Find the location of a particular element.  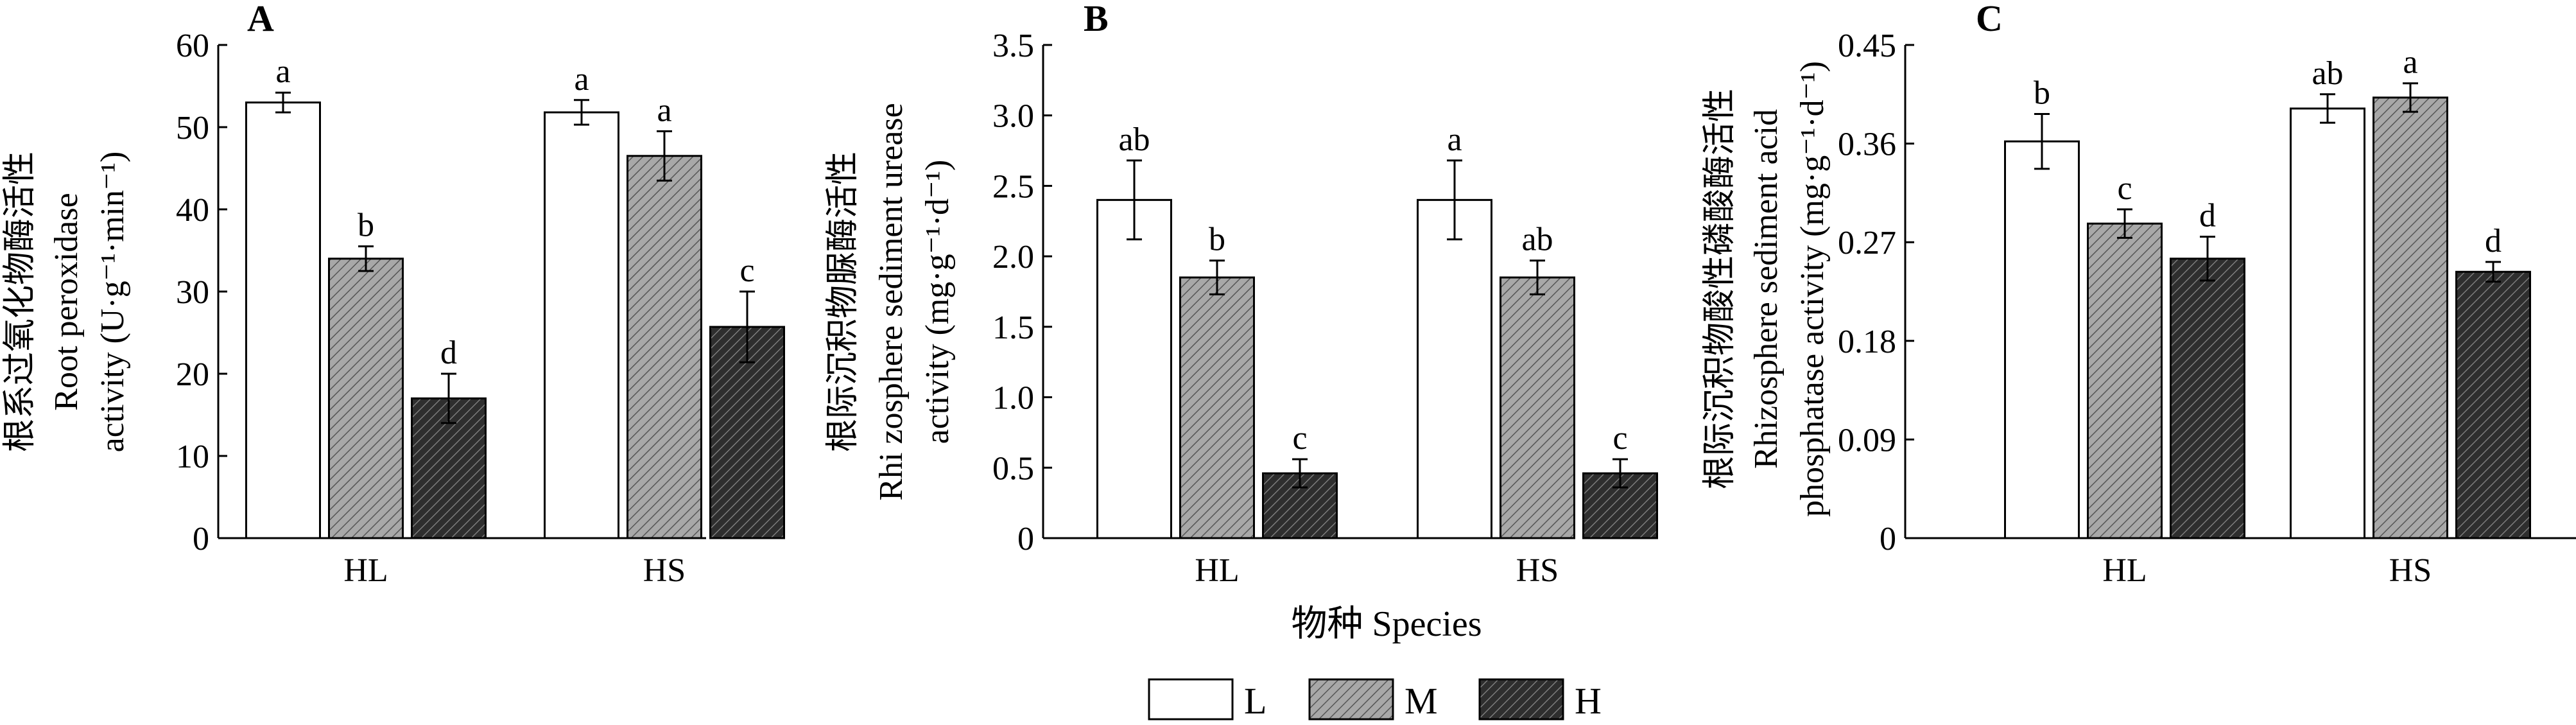

panel-c-y-tick-label: 0.27 is located at coordinates (1867, 243).